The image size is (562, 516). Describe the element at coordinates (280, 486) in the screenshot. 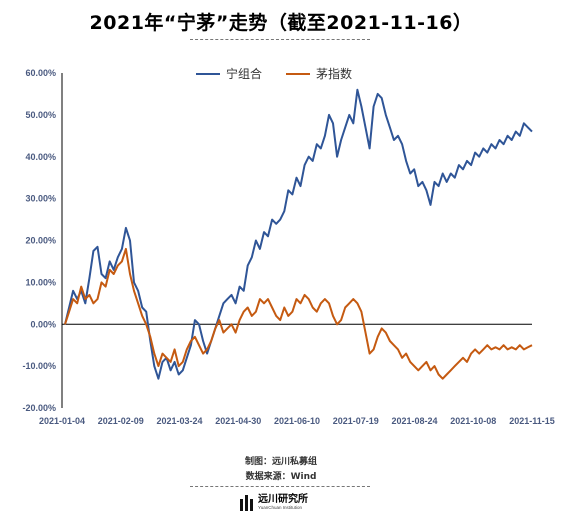

I see `footer-divider` at that location.